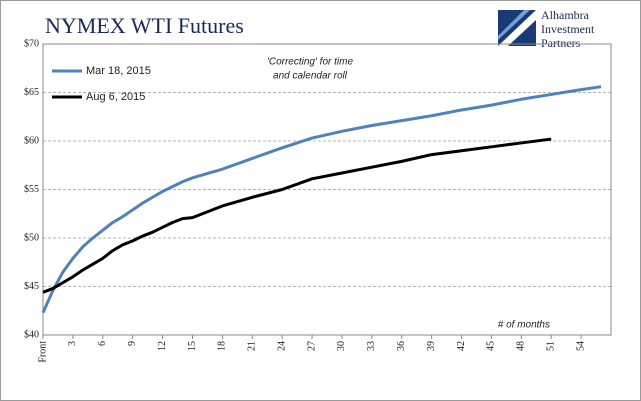 The width and height of the screenshot is (641, 401). I want to click on y-tick-label: $70, so click(31, 43).